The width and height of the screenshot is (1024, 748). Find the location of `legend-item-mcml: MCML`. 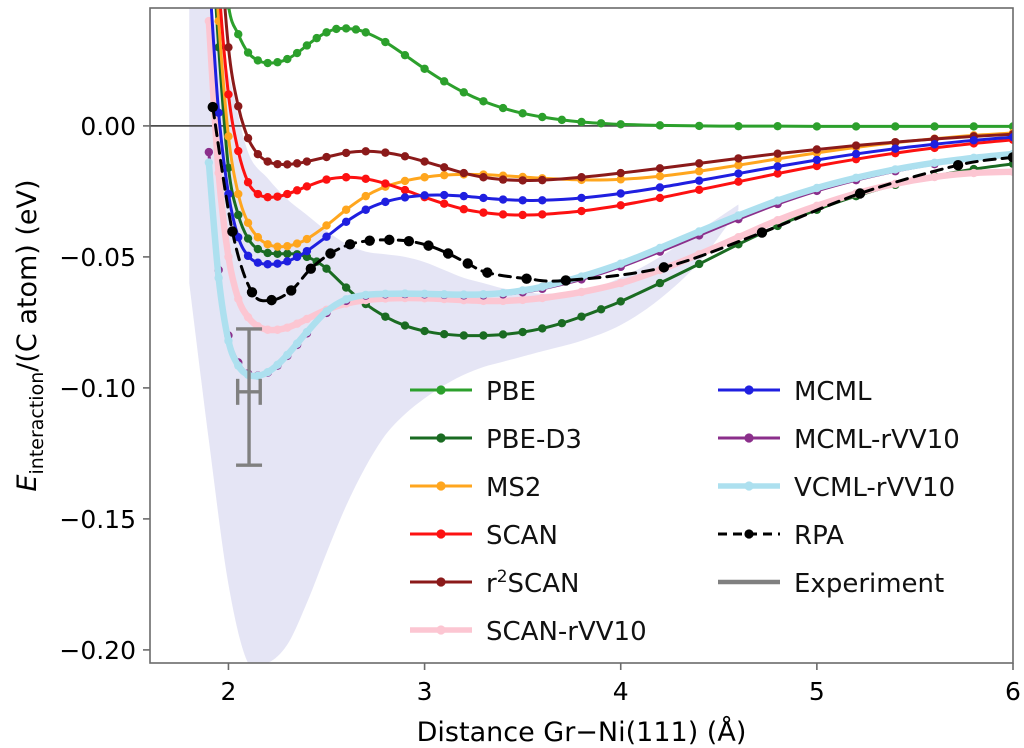

legend-item-mcml: MCML is located at coordinates (795, 392).